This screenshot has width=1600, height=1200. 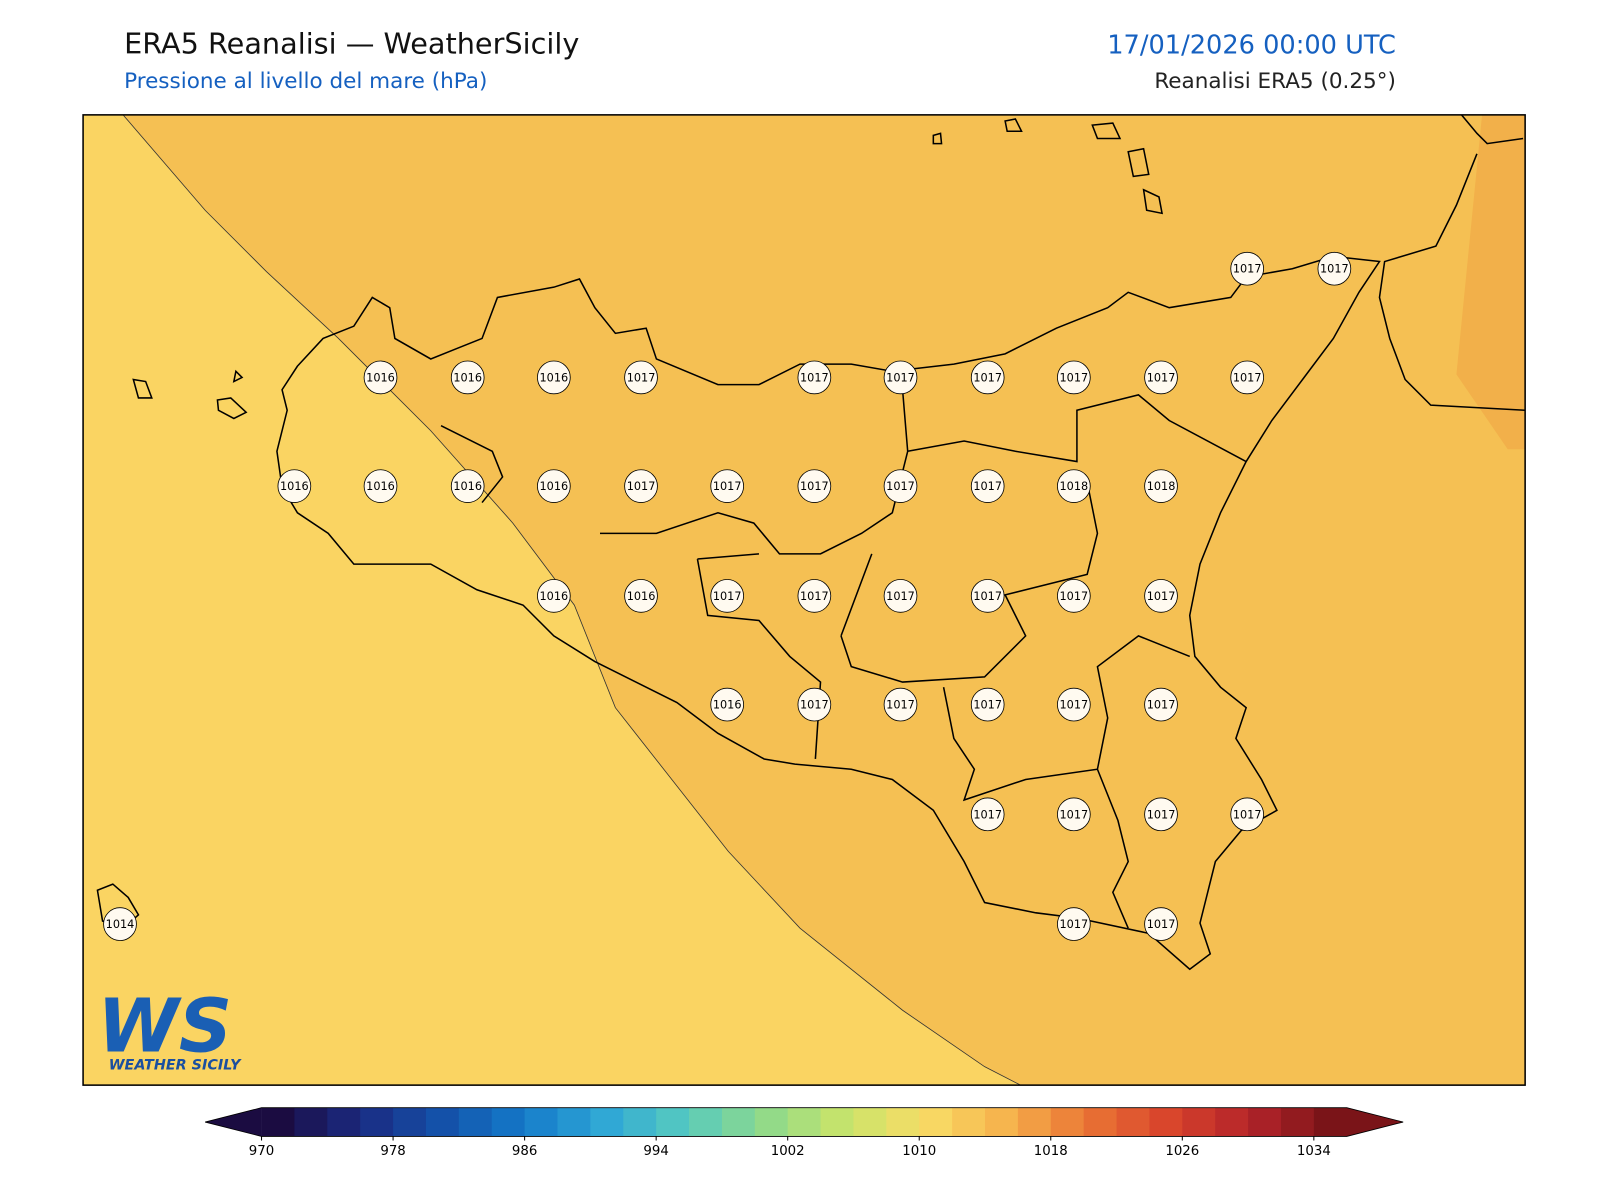 I want to click on colorbar-tick-label: 994, so click(x=655, y=1151).